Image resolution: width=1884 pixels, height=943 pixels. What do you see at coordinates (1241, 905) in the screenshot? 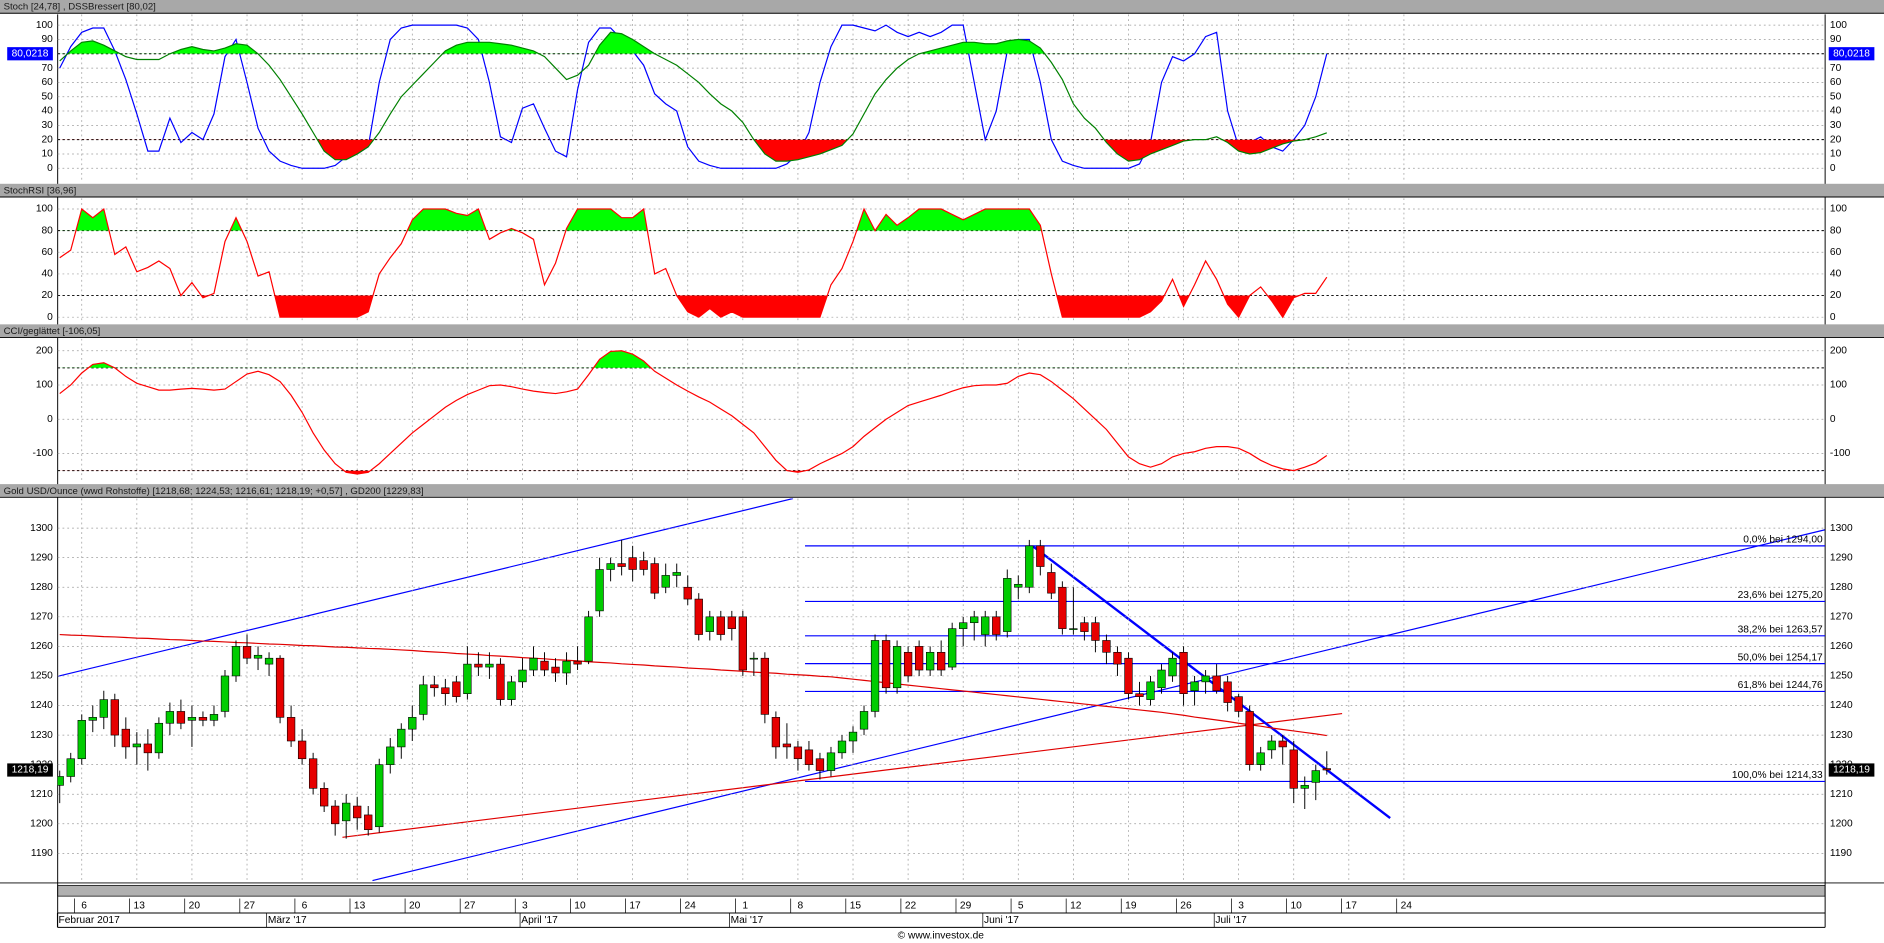
I see `x-tick-label: 3` at bounding box center [1241, 905].